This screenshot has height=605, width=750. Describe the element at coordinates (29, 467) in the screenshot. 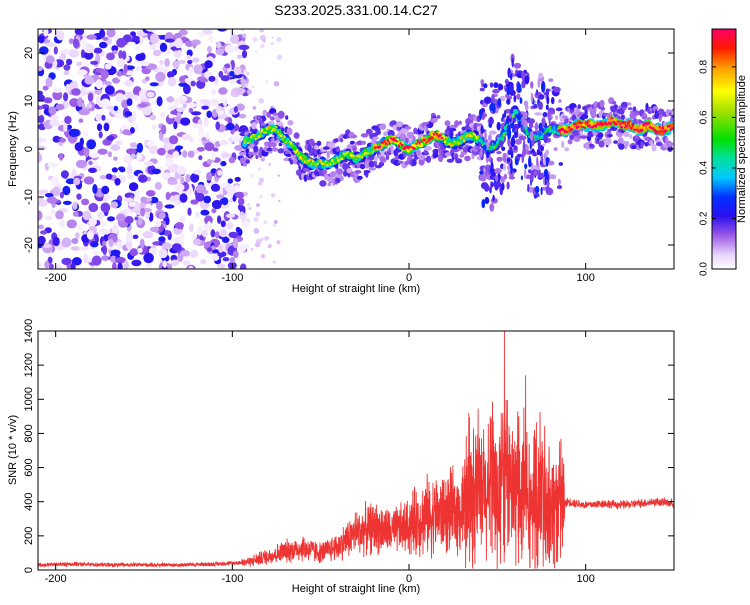

I see `y-tick-label: 600` at that location.